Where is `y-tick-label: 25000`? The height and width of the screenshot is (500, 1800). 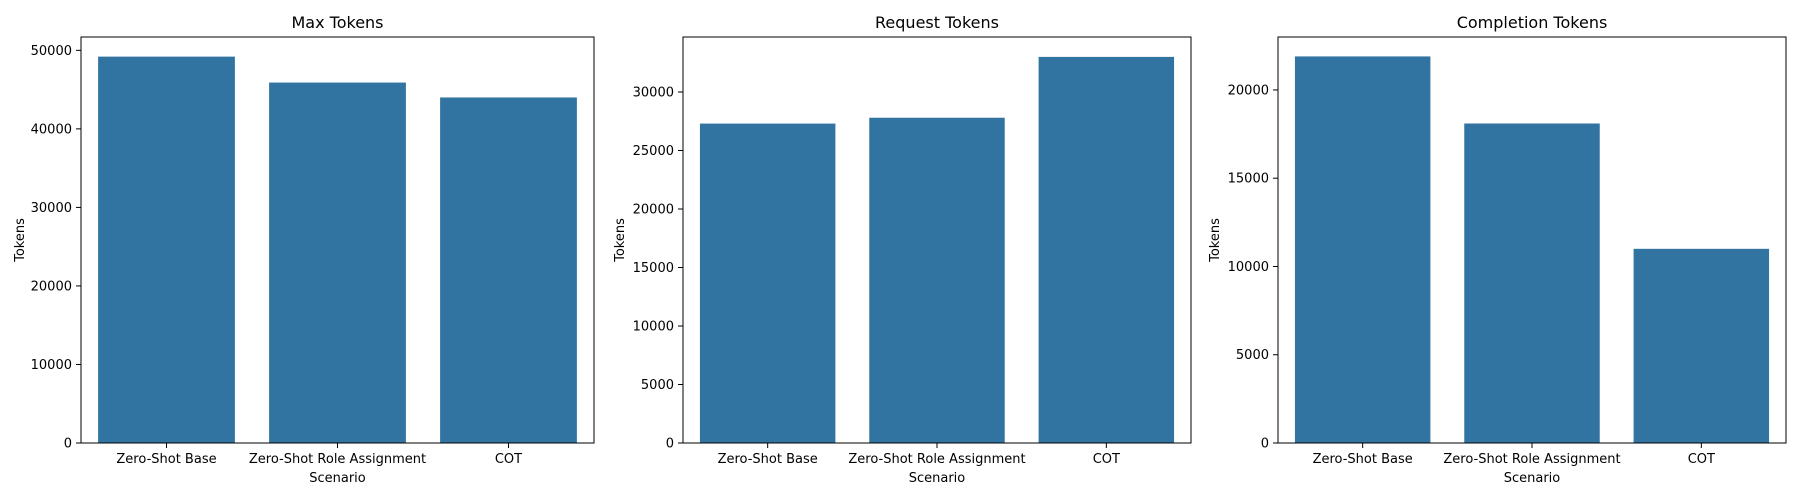
y-tick-label: 25000 is located at coordinates (653, 151).